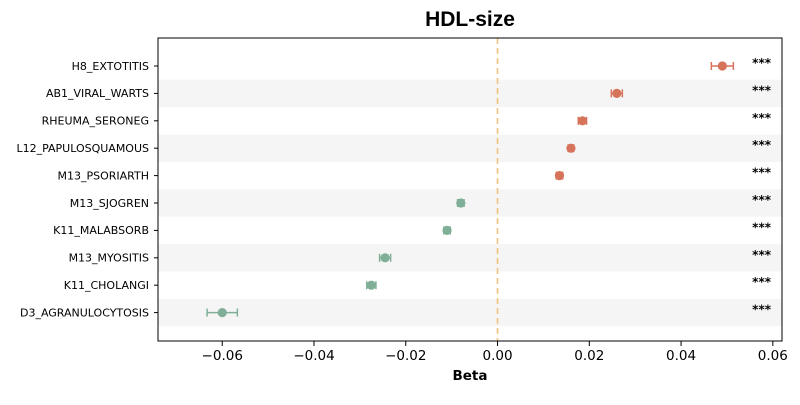 The width and height of the screenshot is (800, 405). What do you see at coordinates (313, 356) in the screenshot?
I see `x-tick-label: −0.04` at bounding box center [313, 356].